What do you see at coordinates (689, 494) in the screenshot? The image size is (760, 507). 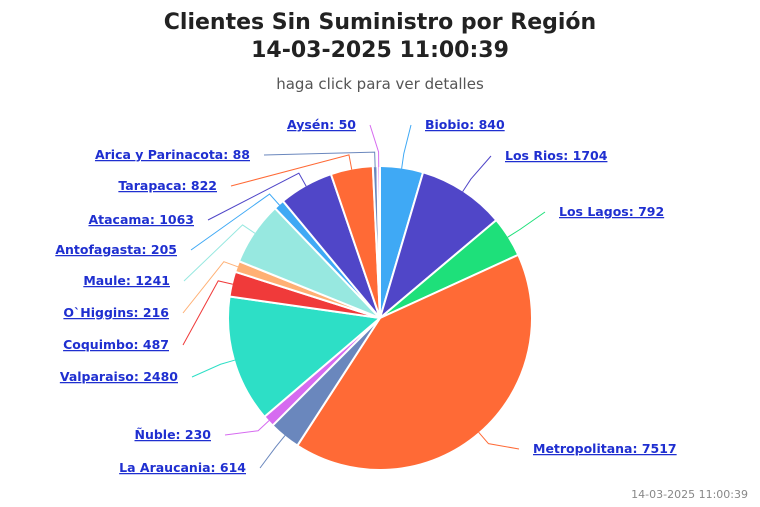 I see `footer-timestamp: 14-03-2025 11:00:39` at bounding box center [689, 494].